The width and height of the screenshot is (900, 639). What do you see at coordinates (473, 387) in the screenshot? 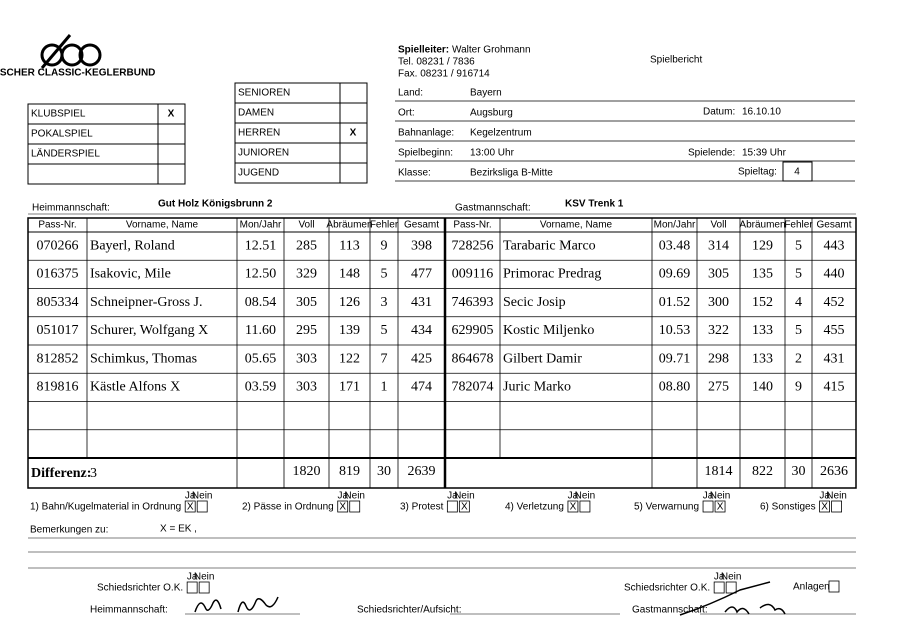
I see `cell: 782074` at bounding box center [473, 387].